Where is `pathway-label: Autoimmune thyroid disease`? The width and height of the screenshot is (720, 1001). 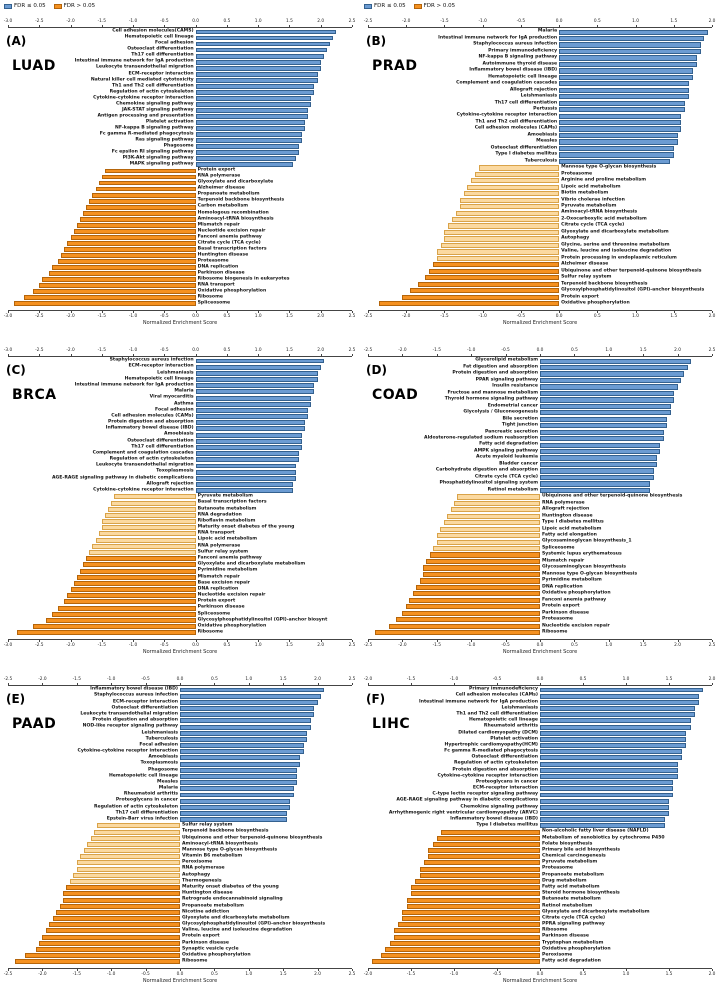 pathway-label: Autoimmune thyroid disease is located at coordinates (520, 64).